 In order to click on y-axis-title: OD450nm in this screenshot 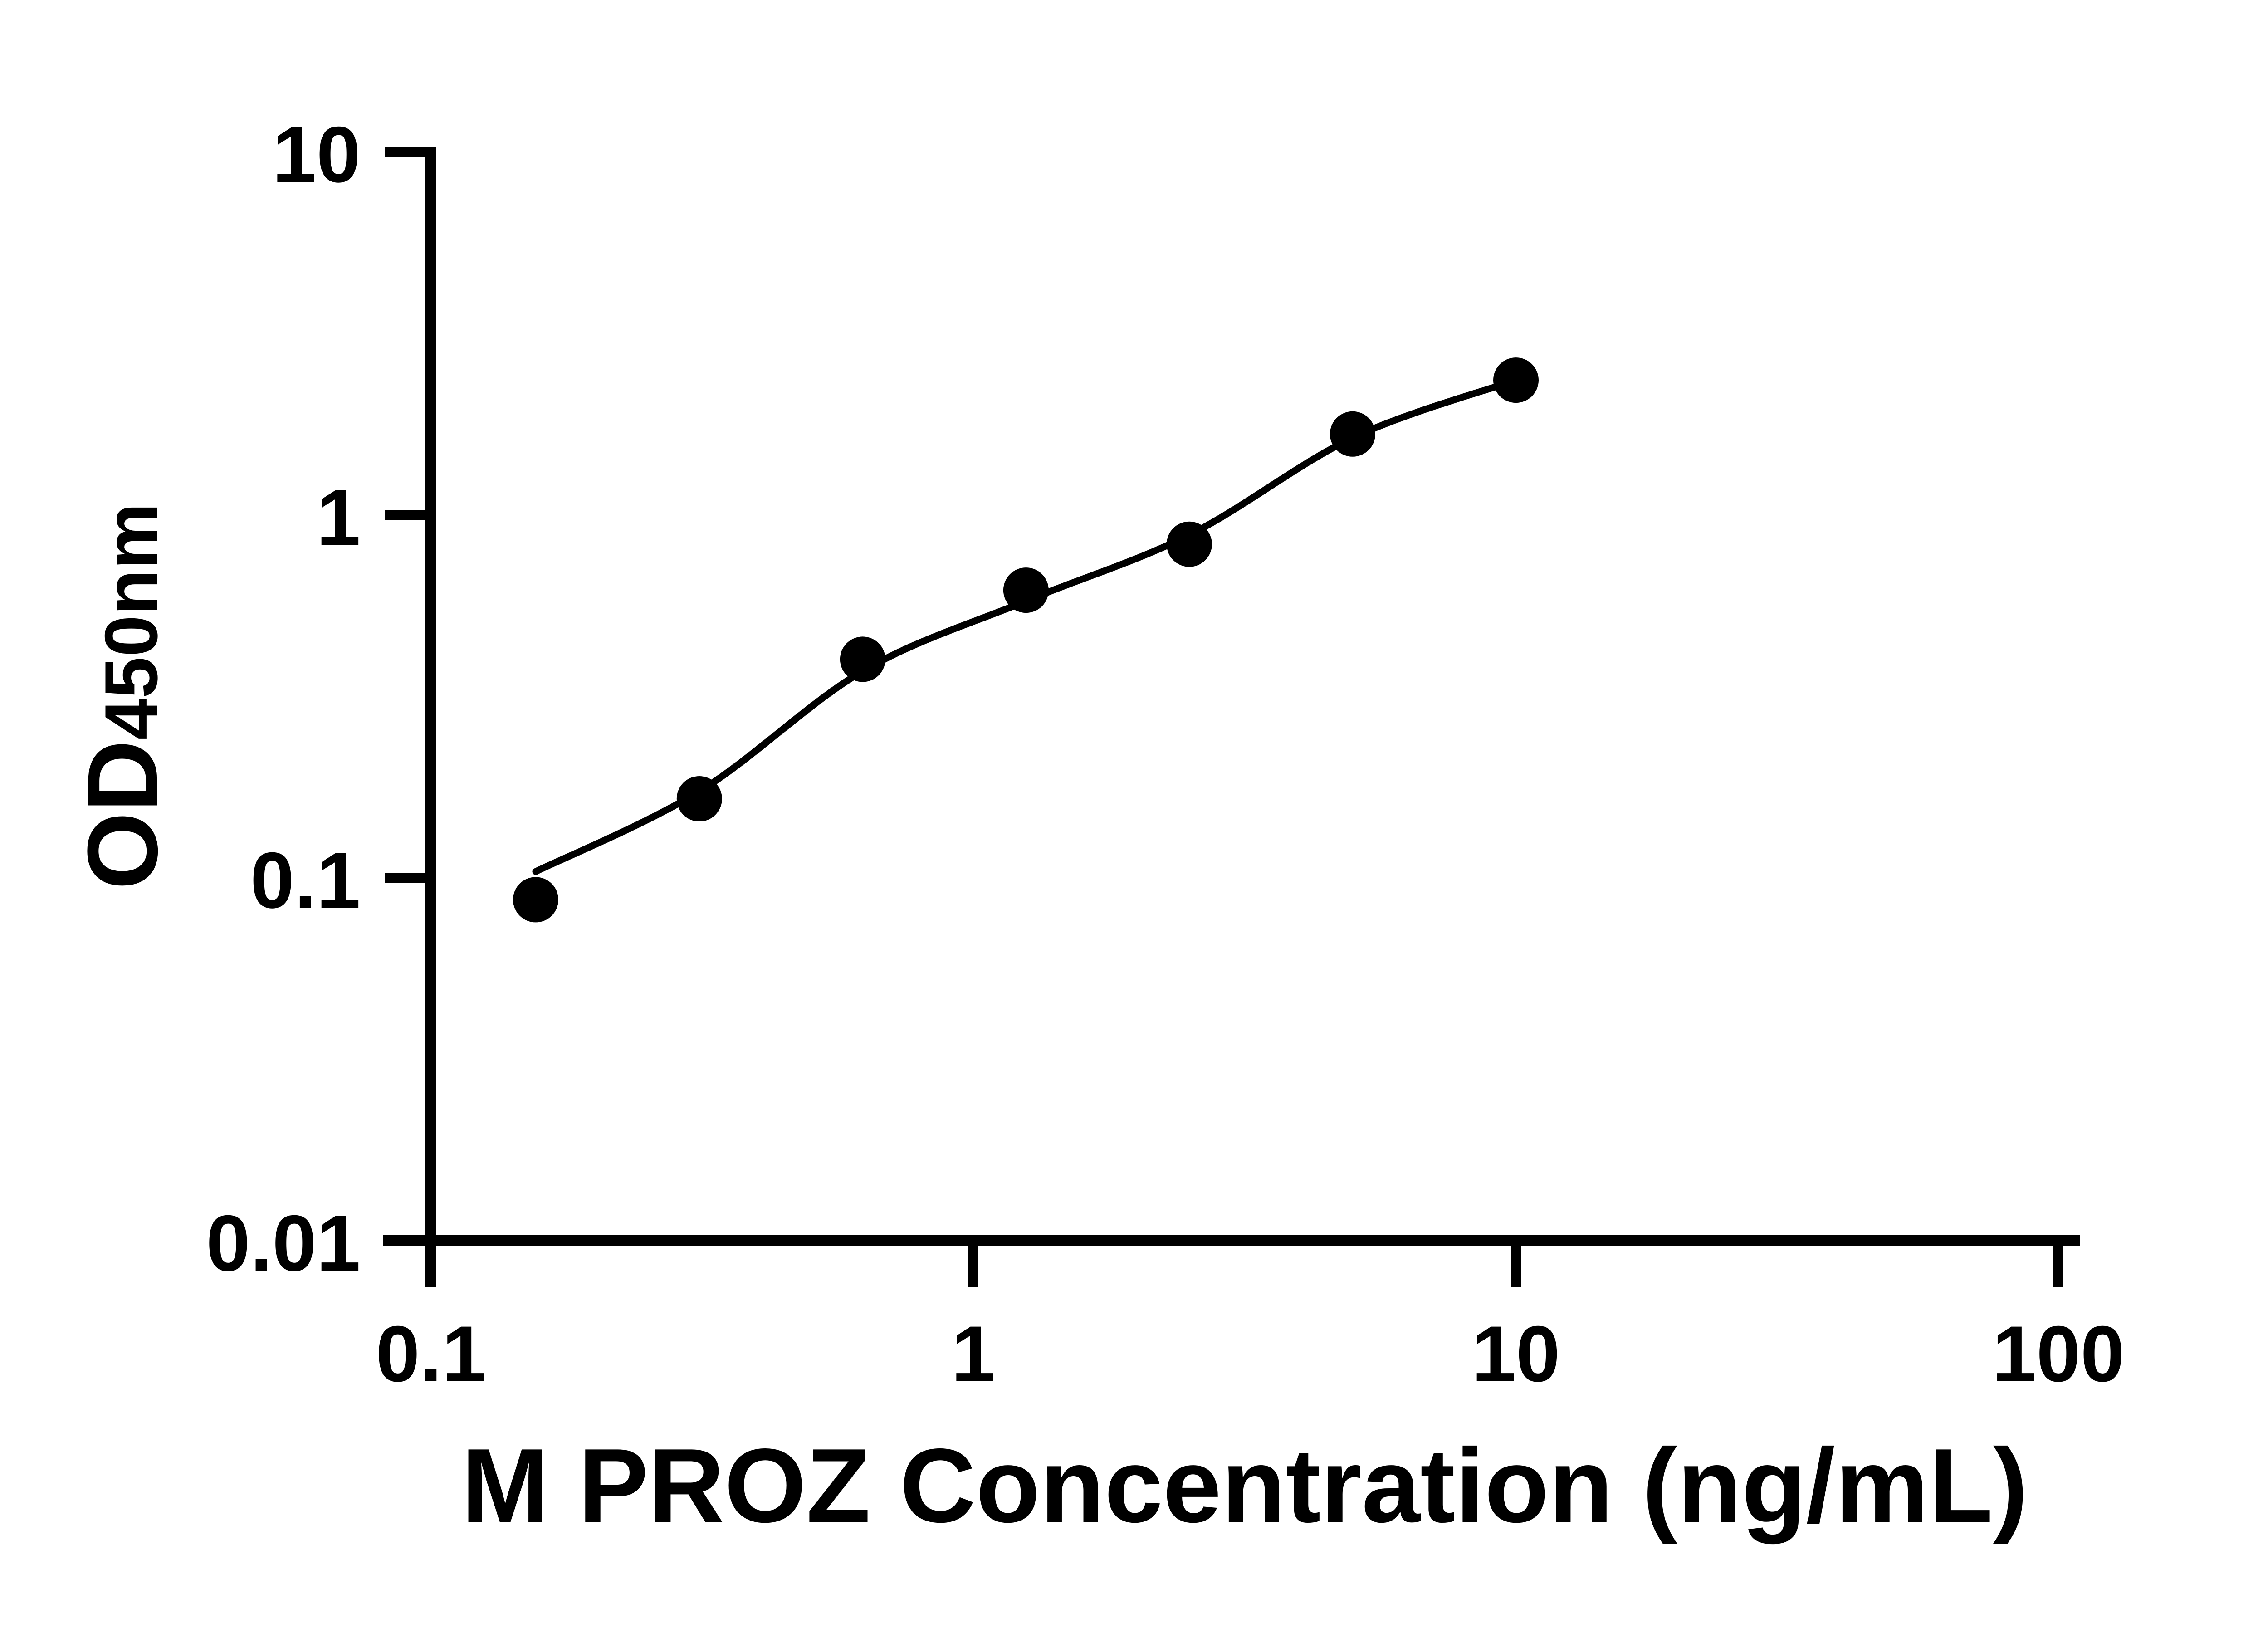, I will do `click(123, 696)`.